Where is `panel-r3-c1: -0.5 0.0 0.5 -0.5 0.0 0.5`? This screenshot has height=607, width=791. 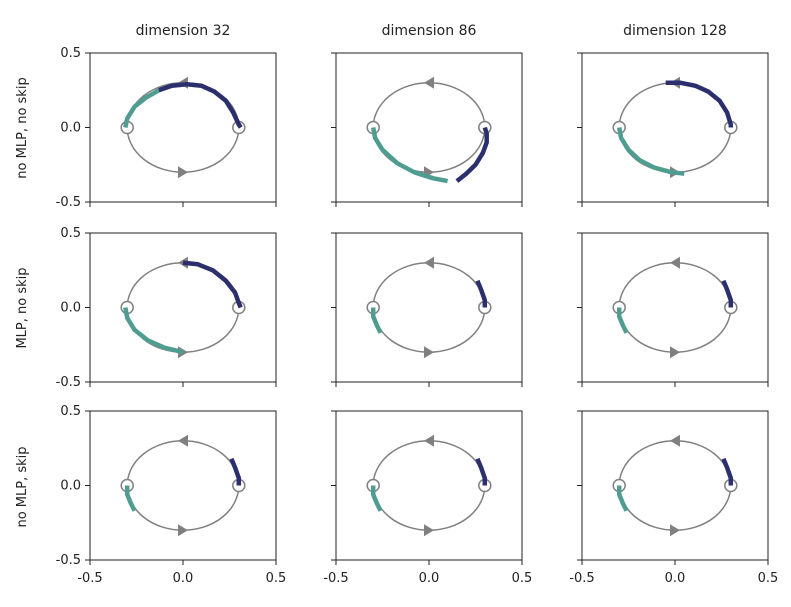 panel-r3-c1: -0.5 0.0 0.5 -0.5 0.0 0.5 is located at coordinates (171, 495).